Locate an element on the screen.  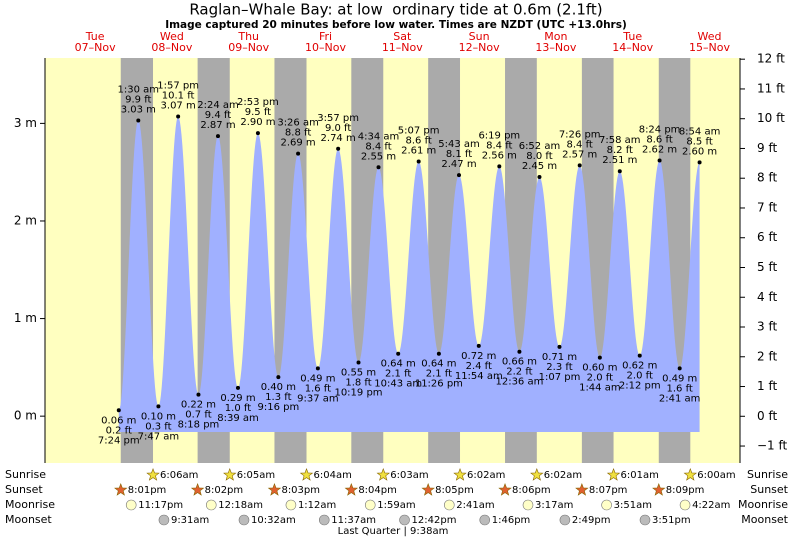
tide-label: 3:26 am is located at coordinates (298, 123).